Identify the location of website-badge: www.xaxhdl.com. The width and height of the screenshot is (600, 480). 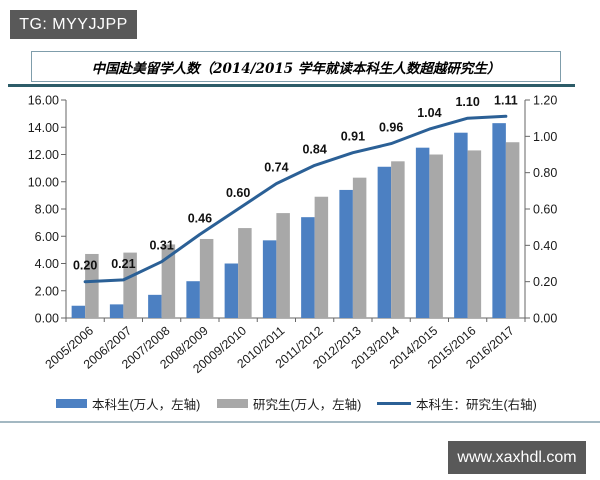
(517, 457).